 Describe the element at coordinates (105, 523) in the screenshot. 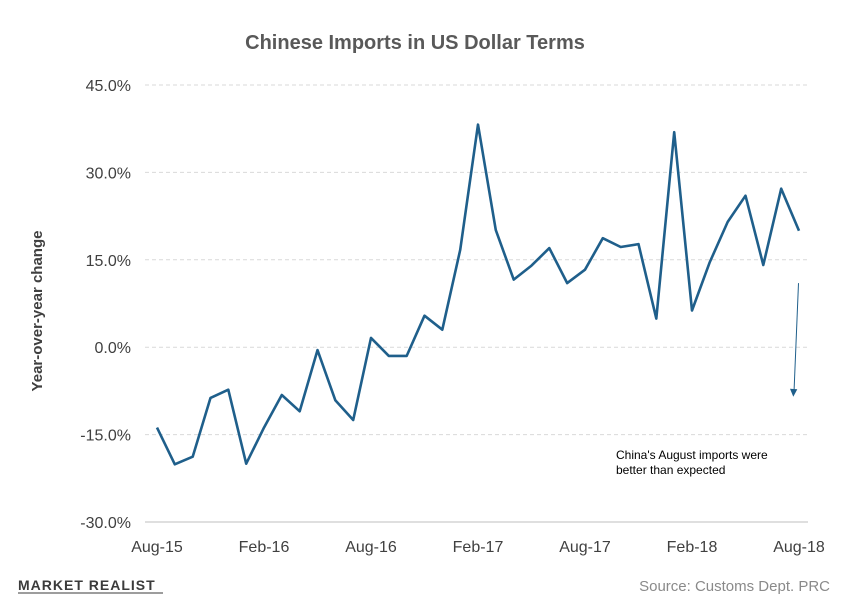

I see `y-tick-label: -30.0%` at that location.